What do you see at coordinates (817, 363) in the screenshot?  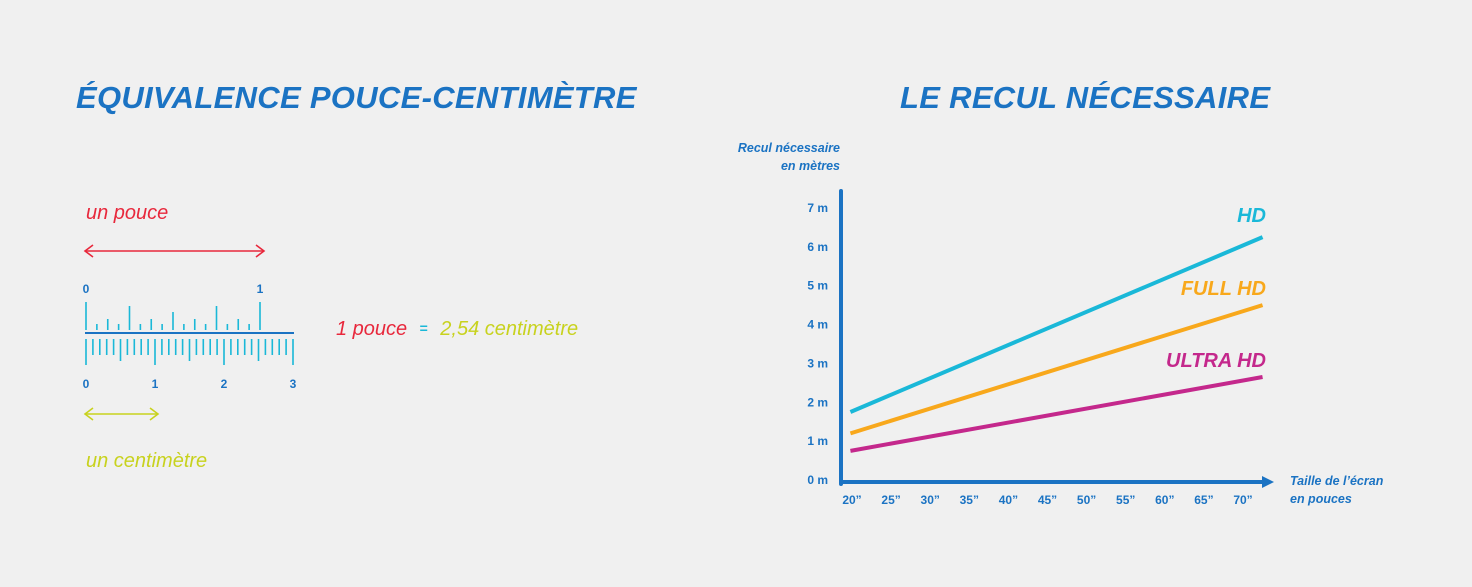 I see `y-tick-label: 3 m` at bounding box center [817, 363].